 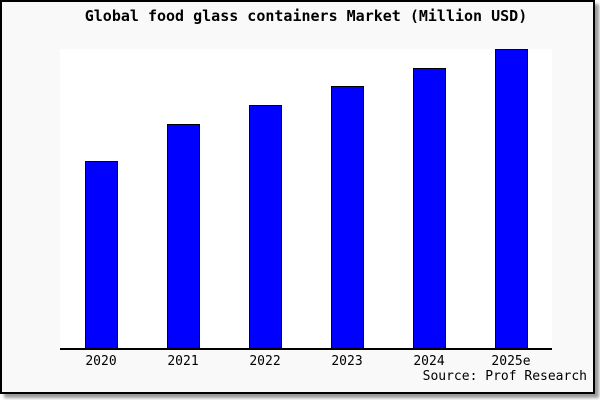 I want to click on bar-2022, so click(x=265, y=226).